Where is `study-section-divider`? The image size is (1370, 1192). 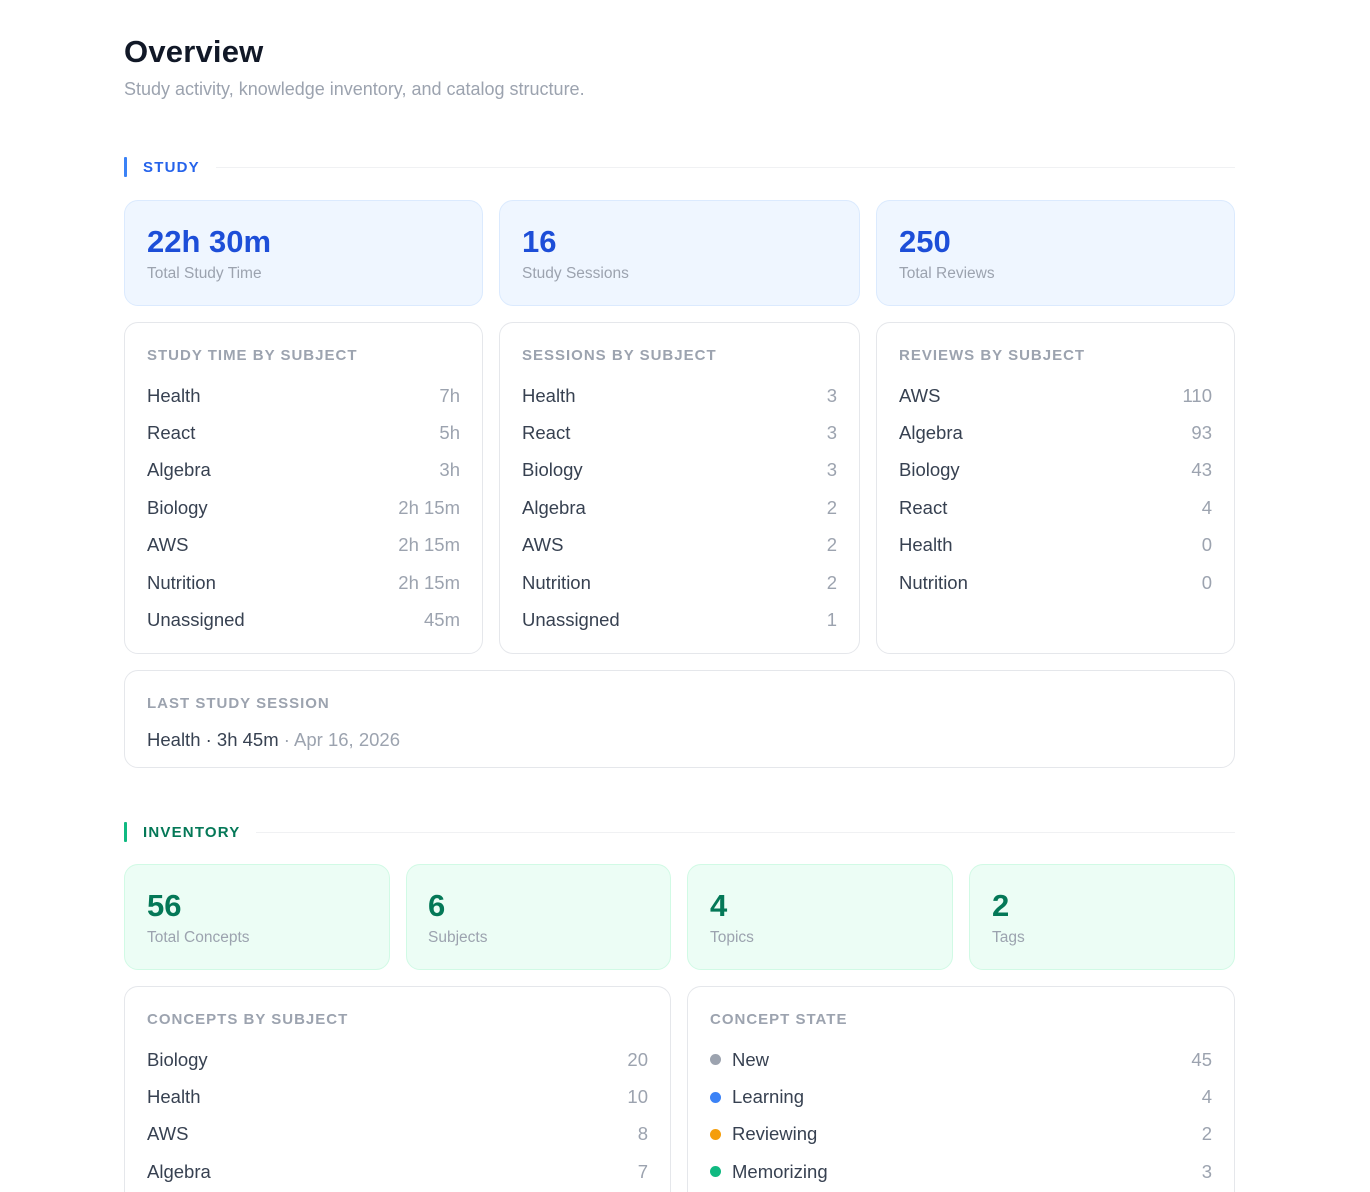
study-section-divider is located at coordinates (725, 167).